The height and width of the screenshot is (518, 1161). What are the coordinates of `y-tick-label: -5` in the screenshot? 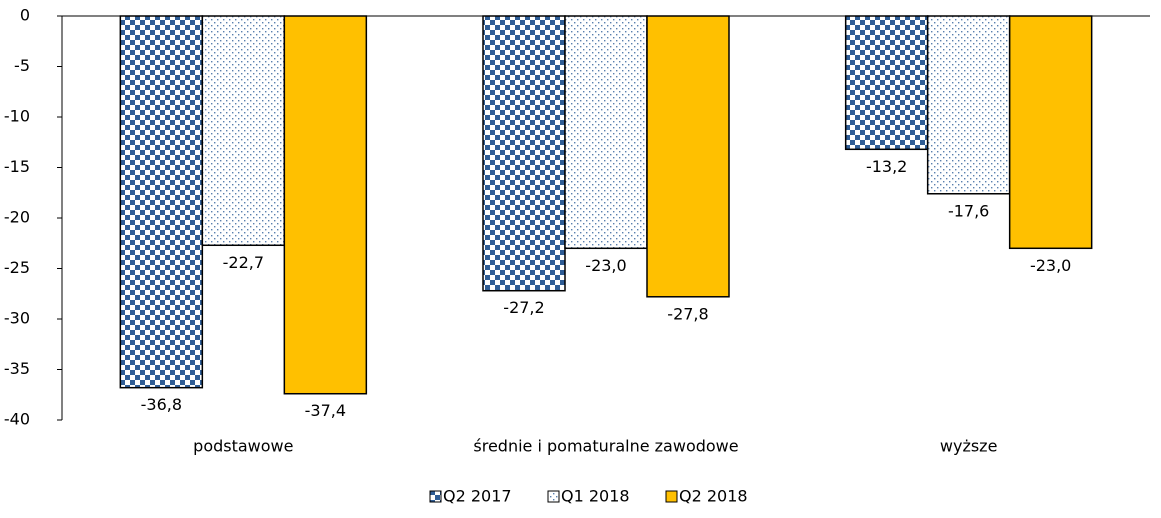 It's located at (22, 65).